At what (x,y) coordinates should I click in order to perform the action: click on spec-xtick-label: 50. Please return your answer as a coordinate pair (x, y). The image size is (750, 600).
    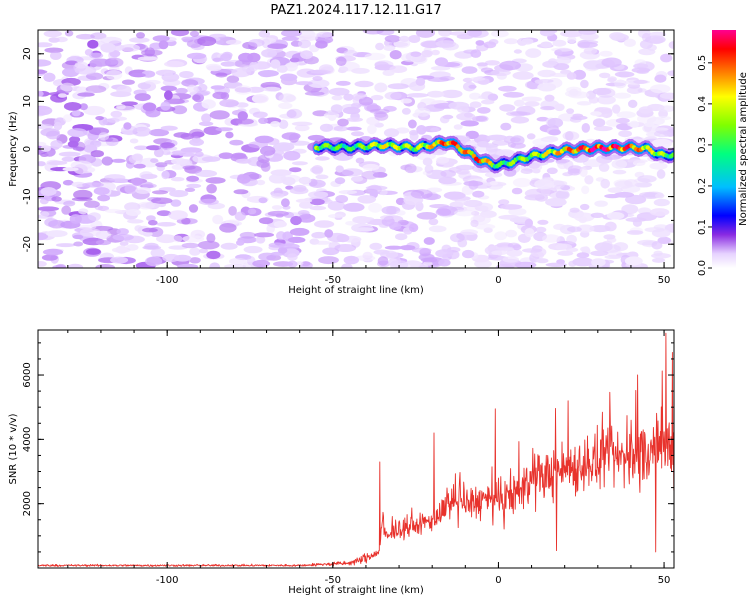
    Looking at the image, I should click on (664, 280).